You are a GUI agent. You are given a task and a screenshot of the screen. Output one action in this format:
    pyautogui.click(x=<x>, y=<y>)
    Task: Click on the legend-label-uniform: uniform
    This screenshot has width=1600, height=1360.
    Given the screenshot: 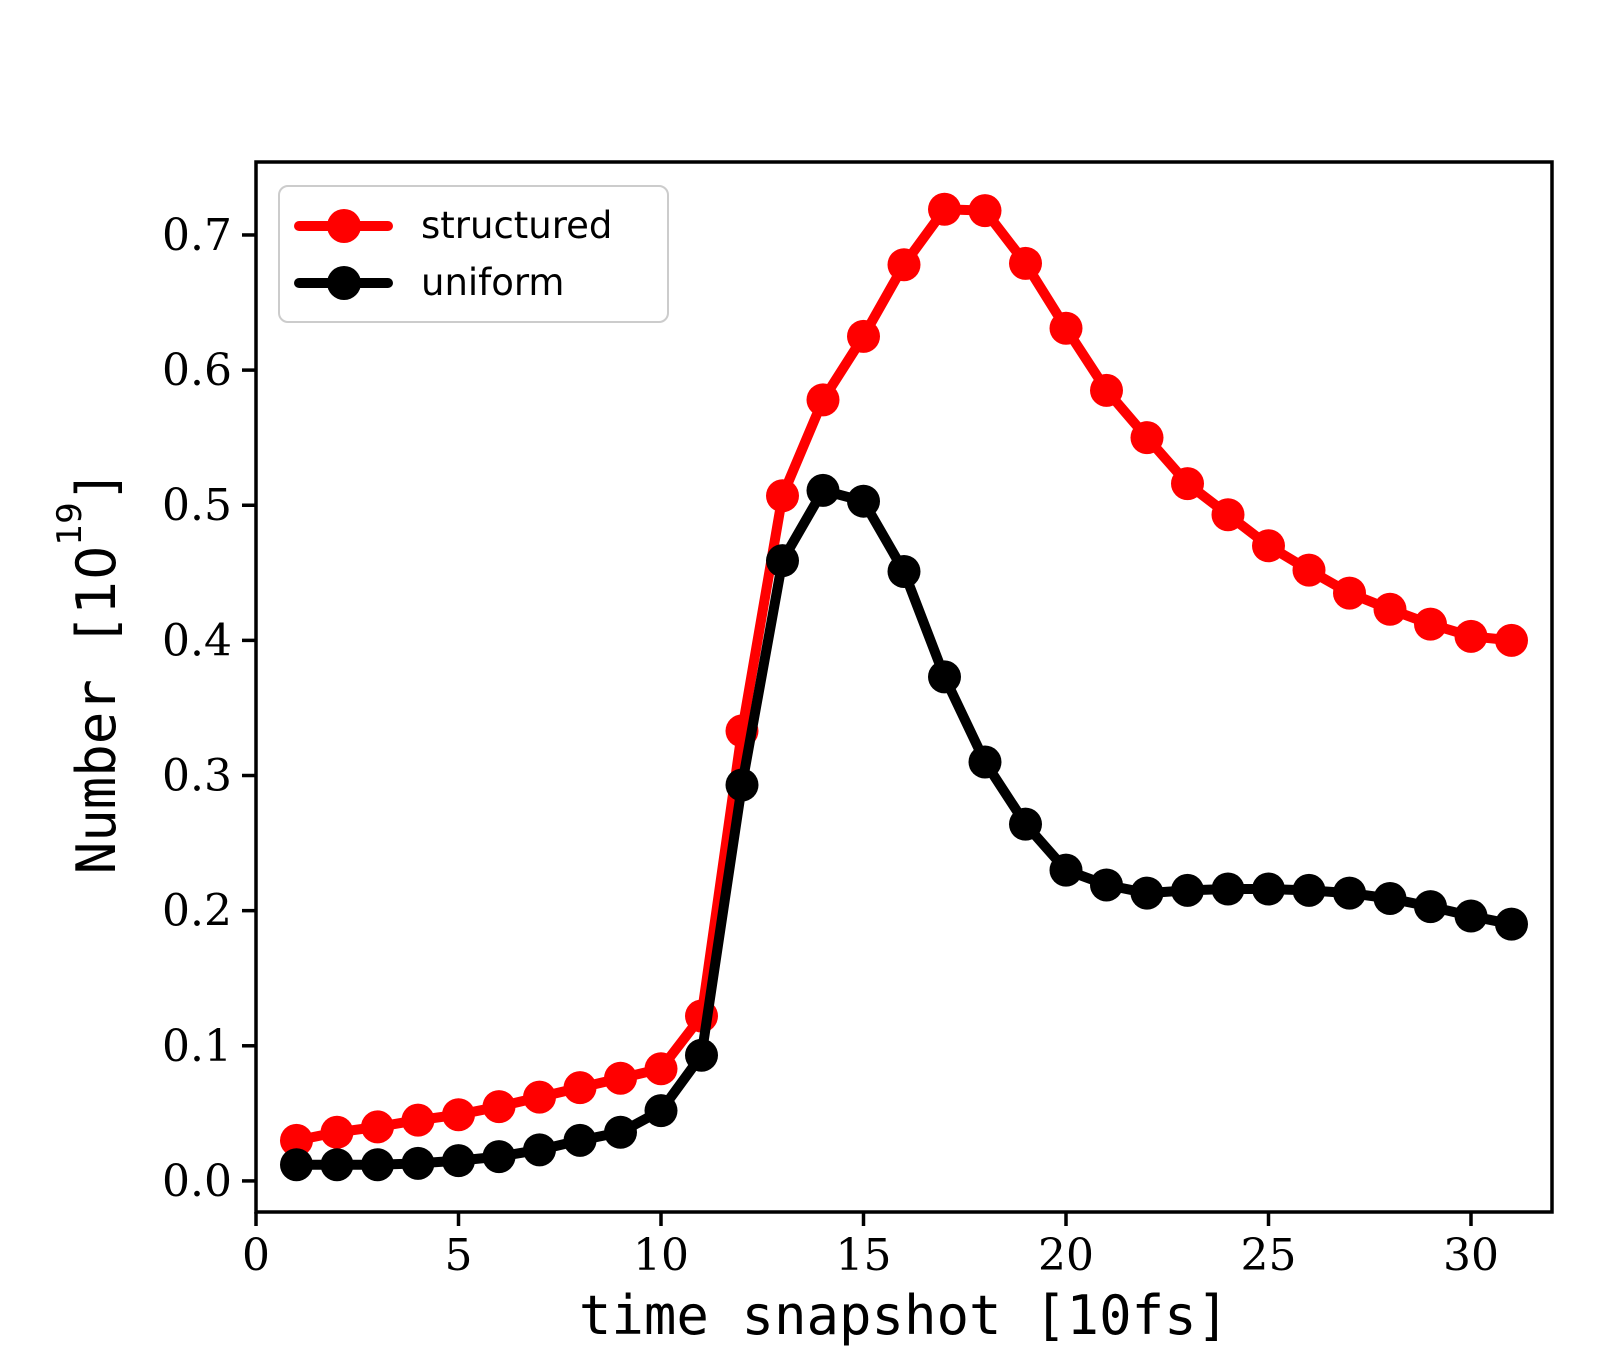 What is the action you would take?
    pyautogui.click(x=493, y=282)
    